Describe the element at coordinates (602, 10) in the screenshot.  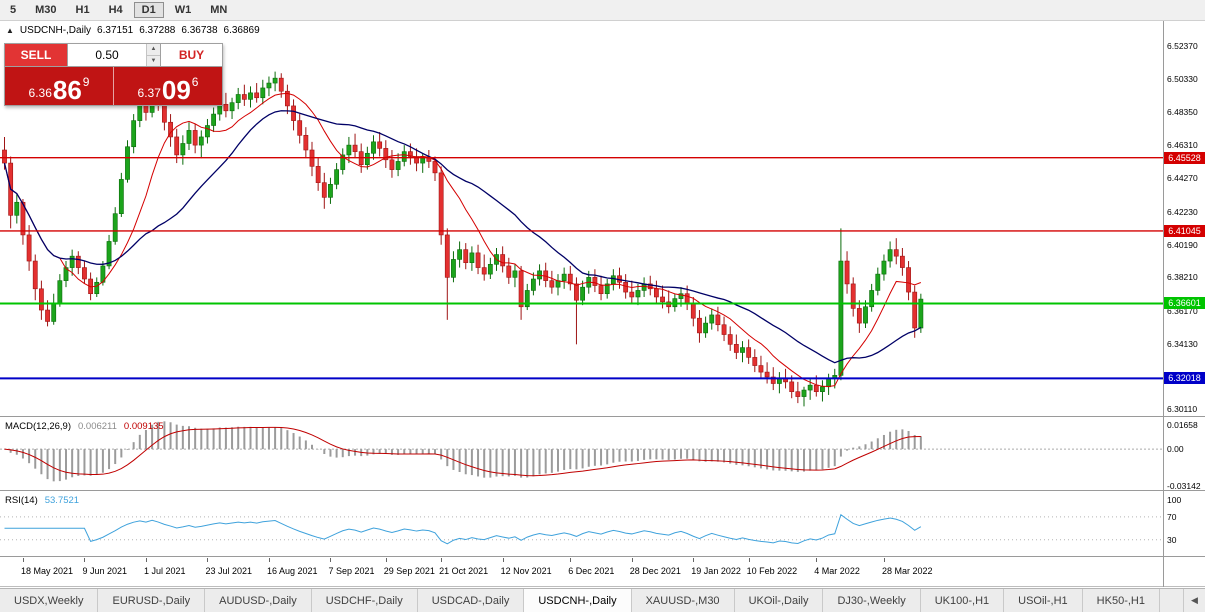
I see `timeframe-toolbar: 5 M30 H1 H4 D1 W1 MN` at that location.